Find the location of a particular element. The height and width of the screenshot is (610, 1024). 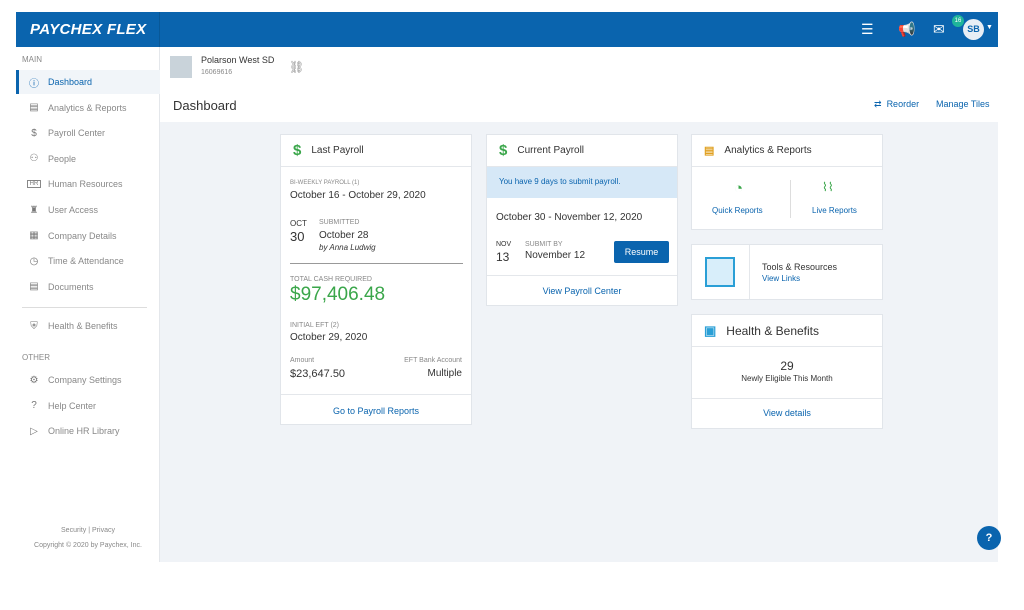

quick-reports-link: Quick Reports is located at coordinates (737, 210).